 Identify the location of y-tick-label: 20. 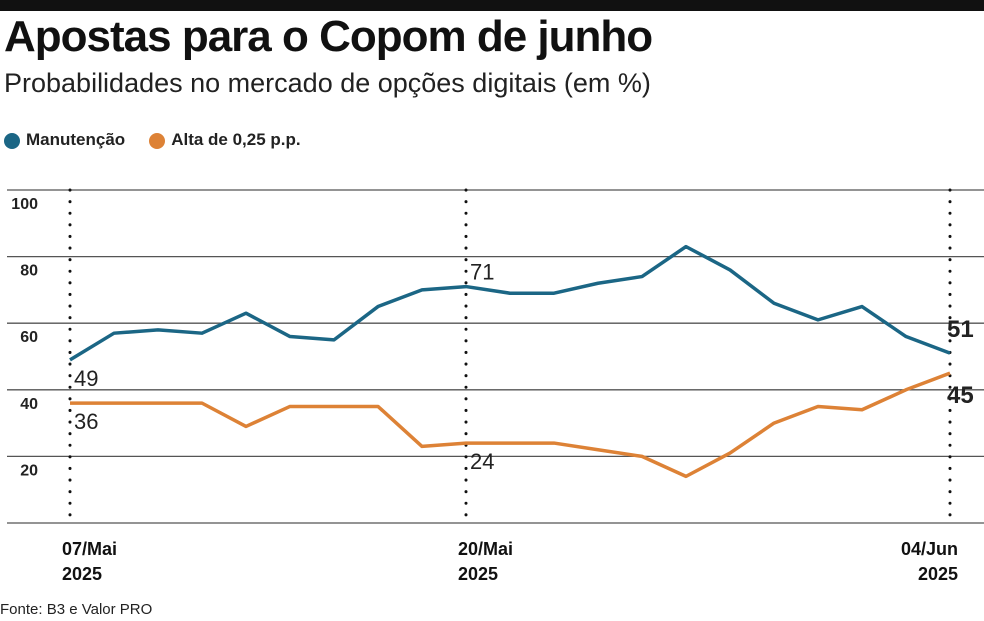
(29, 470).